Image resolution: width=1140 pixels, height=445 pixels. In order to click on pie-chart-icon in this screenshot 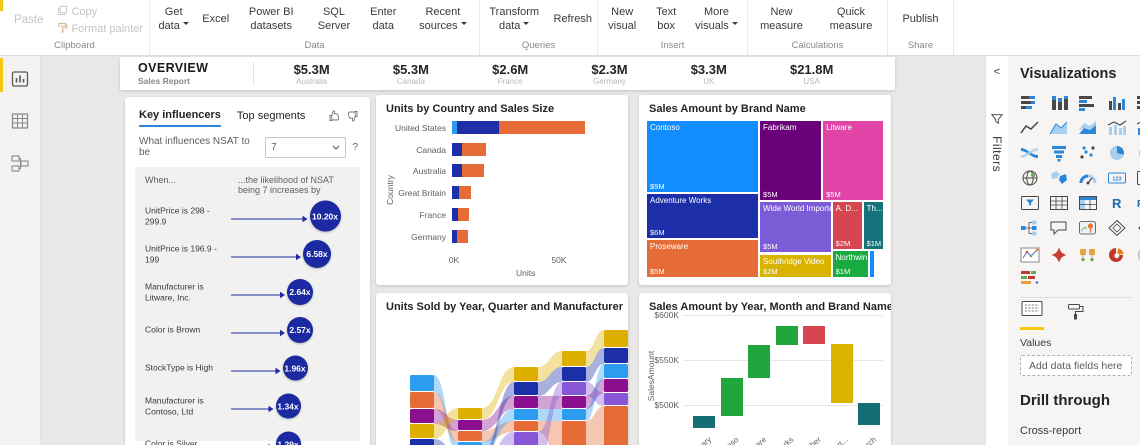, I will do `click(1118, 153)`.